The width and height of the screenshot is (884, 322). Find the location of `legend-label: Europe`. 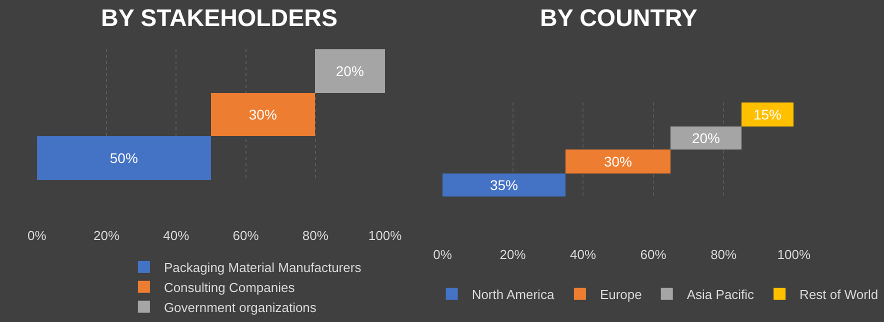

legend-label: Europe is located at coordinates (621, 294).